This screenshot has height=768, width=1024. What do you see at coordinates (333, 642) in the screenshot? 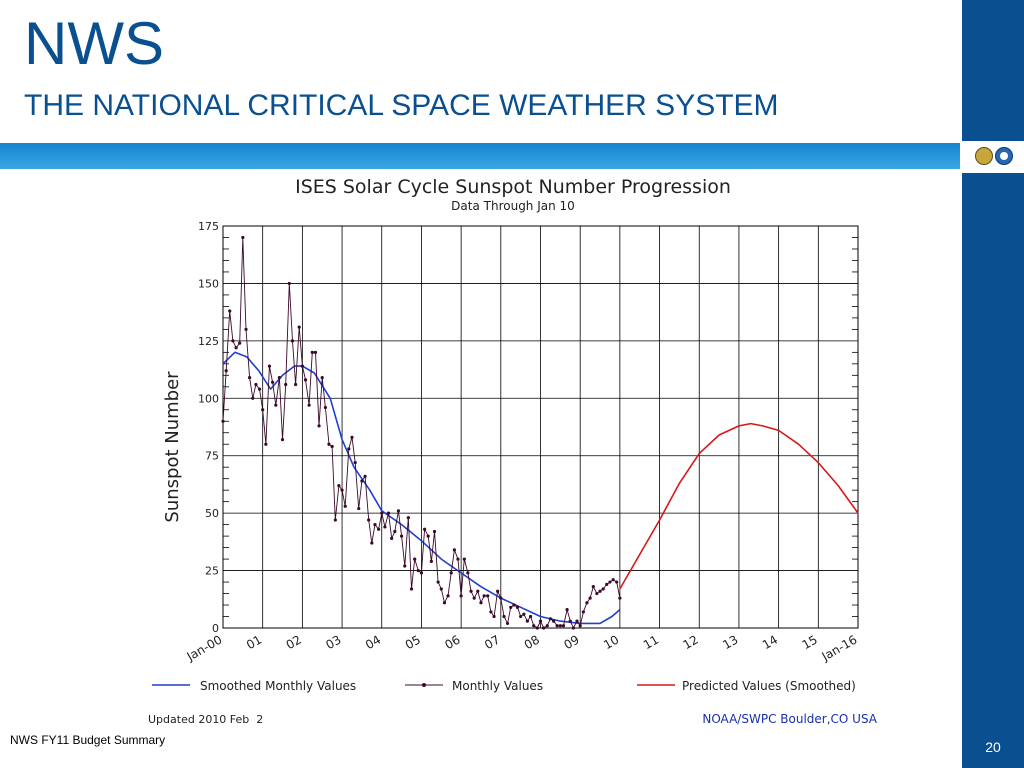
I see `x-tick-label: 03` at bounding box center [333, 642].